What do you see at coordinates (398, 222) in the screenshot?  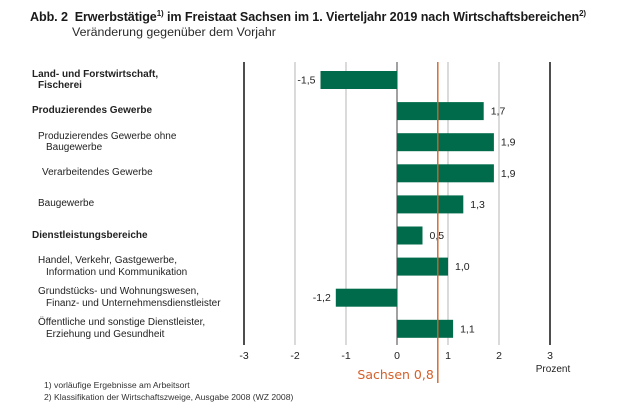 I see `reference-line-group: Sachsen 0,8` at bounding box center [398, 222].